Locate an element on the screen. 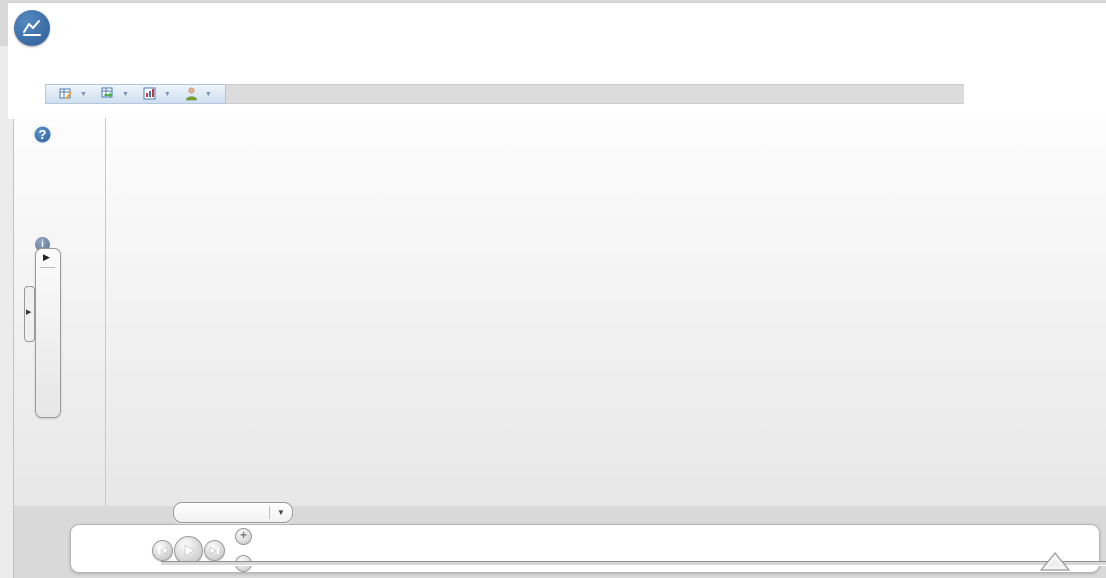 The width and height of the screenshot is (1106, 578). customise-icon is located at coordinates (65, 94).